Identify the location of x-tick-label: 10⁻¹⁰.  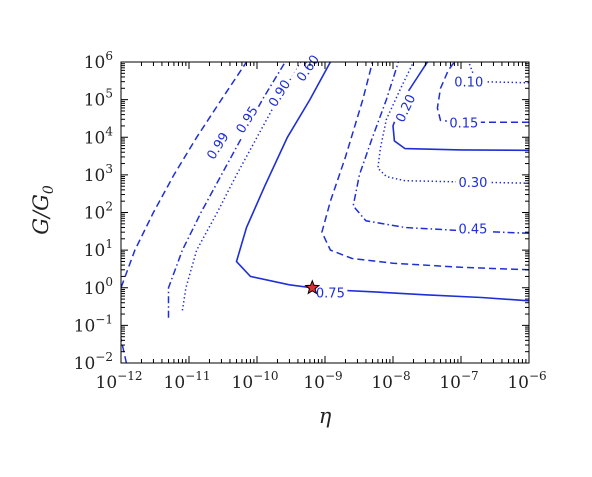
(255, 381).